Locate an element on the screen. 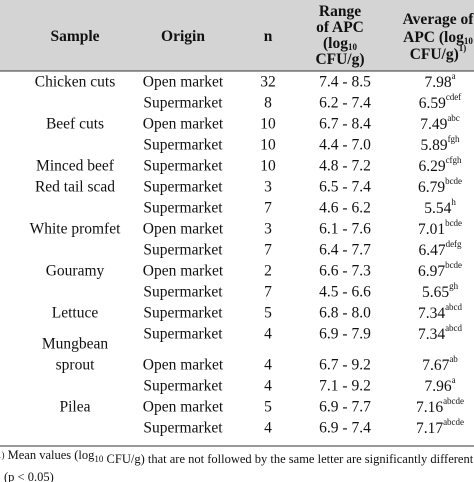 Image resolution: width=474 pixels, height=482 pixels. significance-letters: fgh is located at coordinates (454, 139).